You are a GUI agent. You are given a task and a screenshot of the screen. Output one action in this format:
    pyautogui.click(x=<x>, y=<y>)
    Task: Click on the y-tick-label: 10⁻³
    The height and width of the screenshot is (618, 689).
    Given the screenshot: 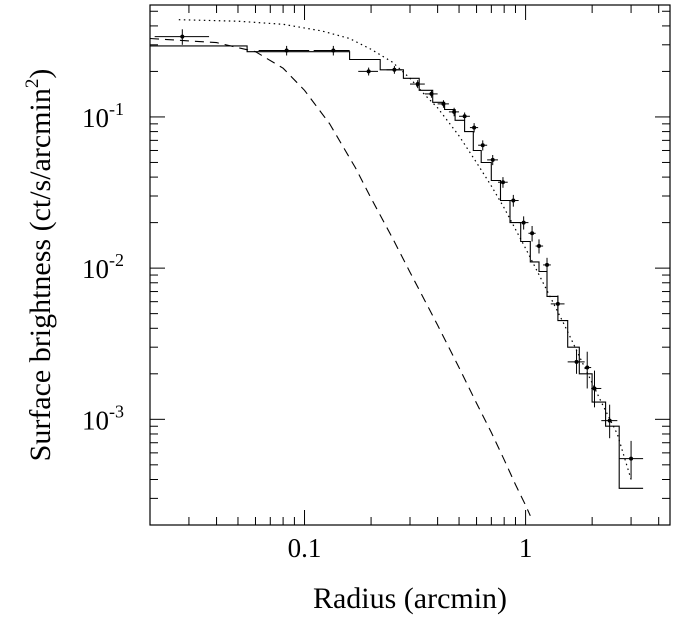 What is the action you would take?
    pyautogui.click(x=103, y=418)
    